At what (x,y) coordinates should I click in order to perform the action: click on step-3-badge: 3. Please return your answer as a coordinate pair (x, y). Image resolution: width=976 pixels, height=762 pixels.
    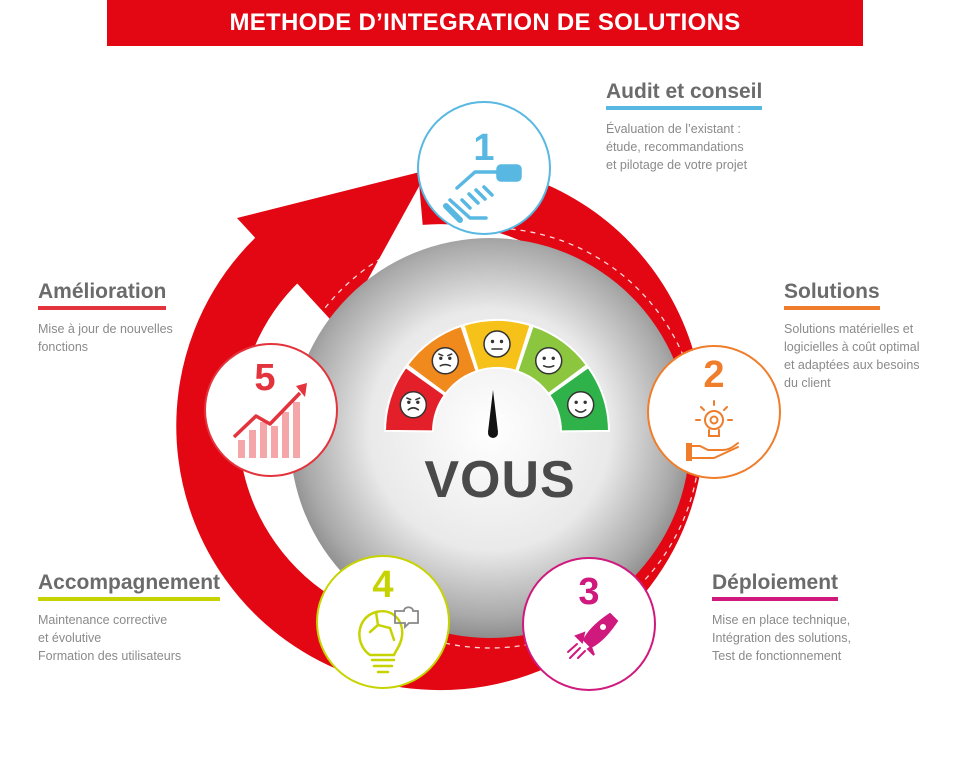
    Looking at the image, I should click on (589, 624).